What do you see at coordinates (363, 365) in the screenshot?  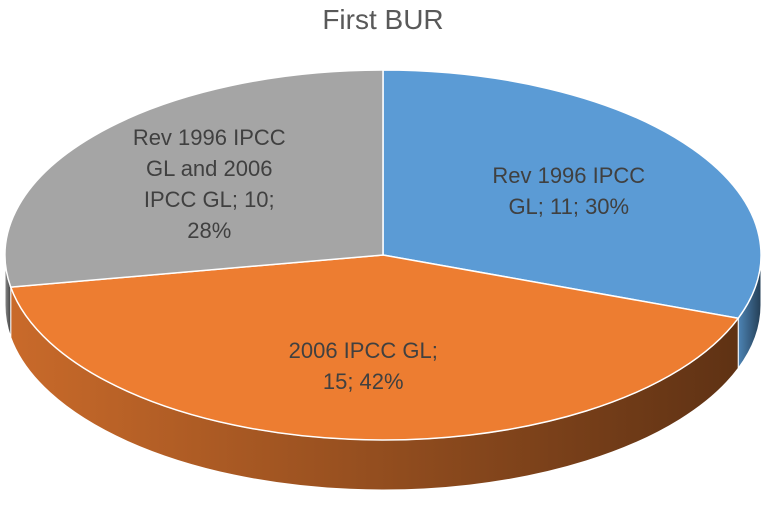 I see `data-label: 2006 IPCC GL; 15; 42%` at bounding box center [363, 365].